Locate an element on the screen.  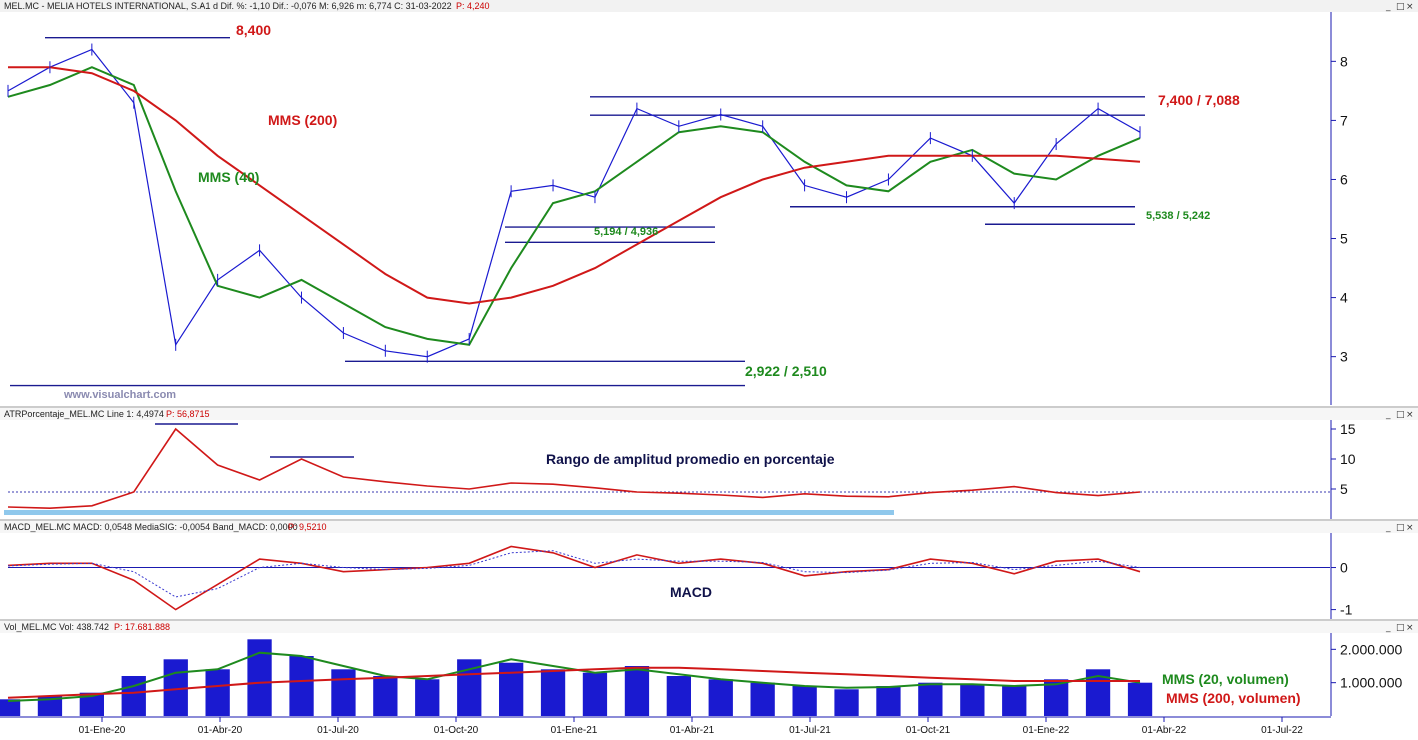
atr-y-ticks: 5 10 15 is located at coordinates (1343, 459).